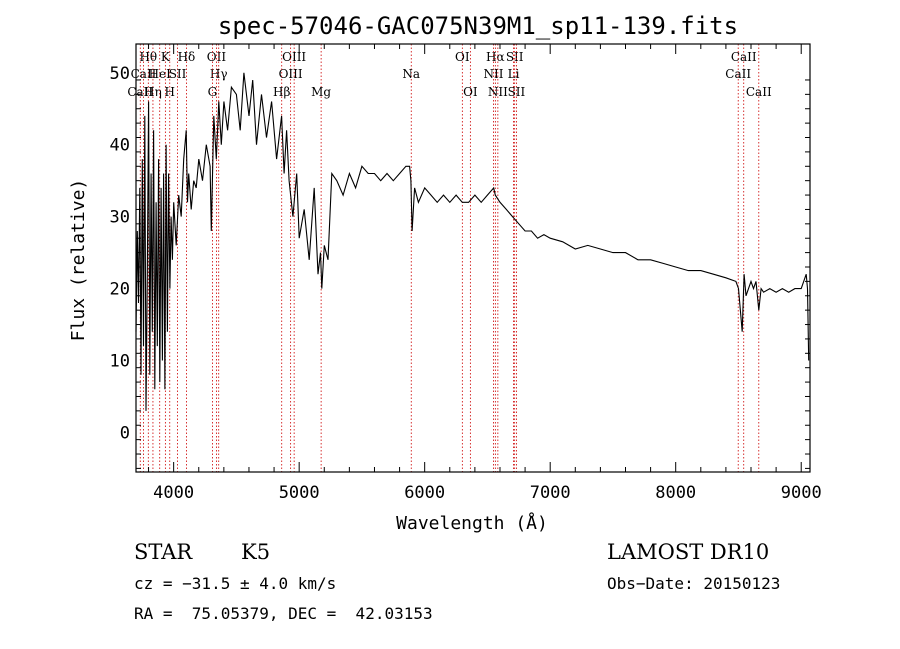  Describe the element at coordinates (478, 26) in the screenshot. I see `chart-title: spec-57046-GAC075N39M1_sp11-139.fits` at that location.